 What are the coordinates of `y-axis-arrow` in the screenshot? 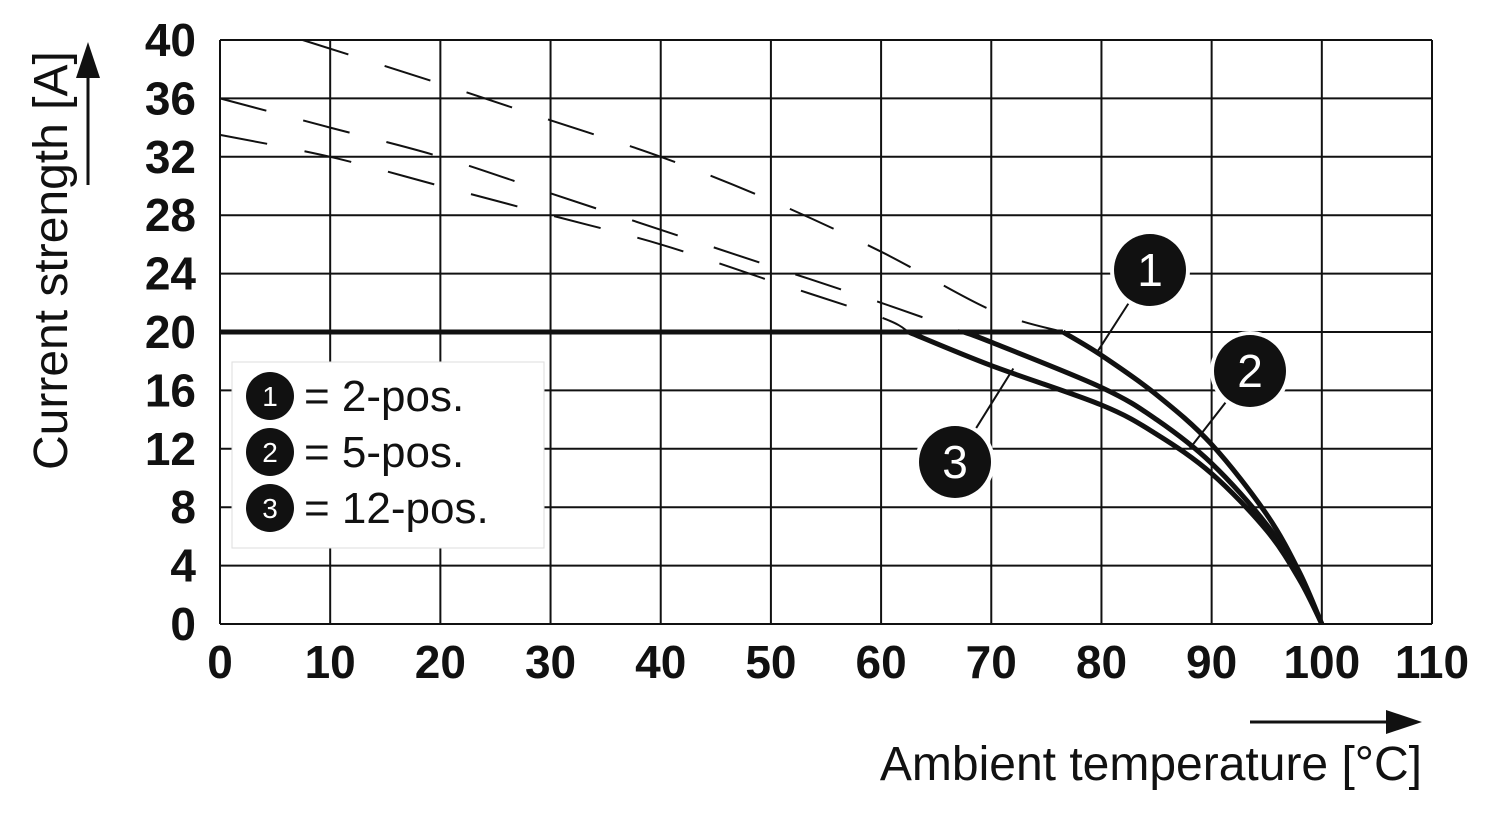 It's located at (88, 113).